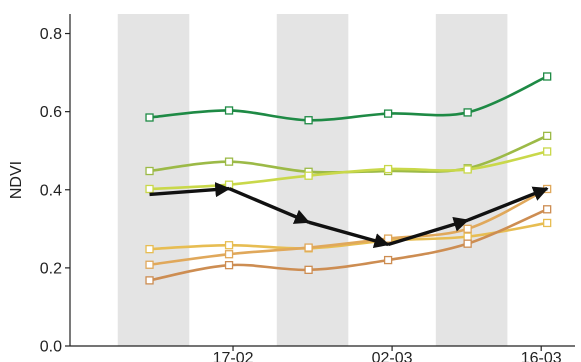 The width and height of the screenshot is (581, 362). I want to click on x-tick-label: 16-03, so click(541, 356).